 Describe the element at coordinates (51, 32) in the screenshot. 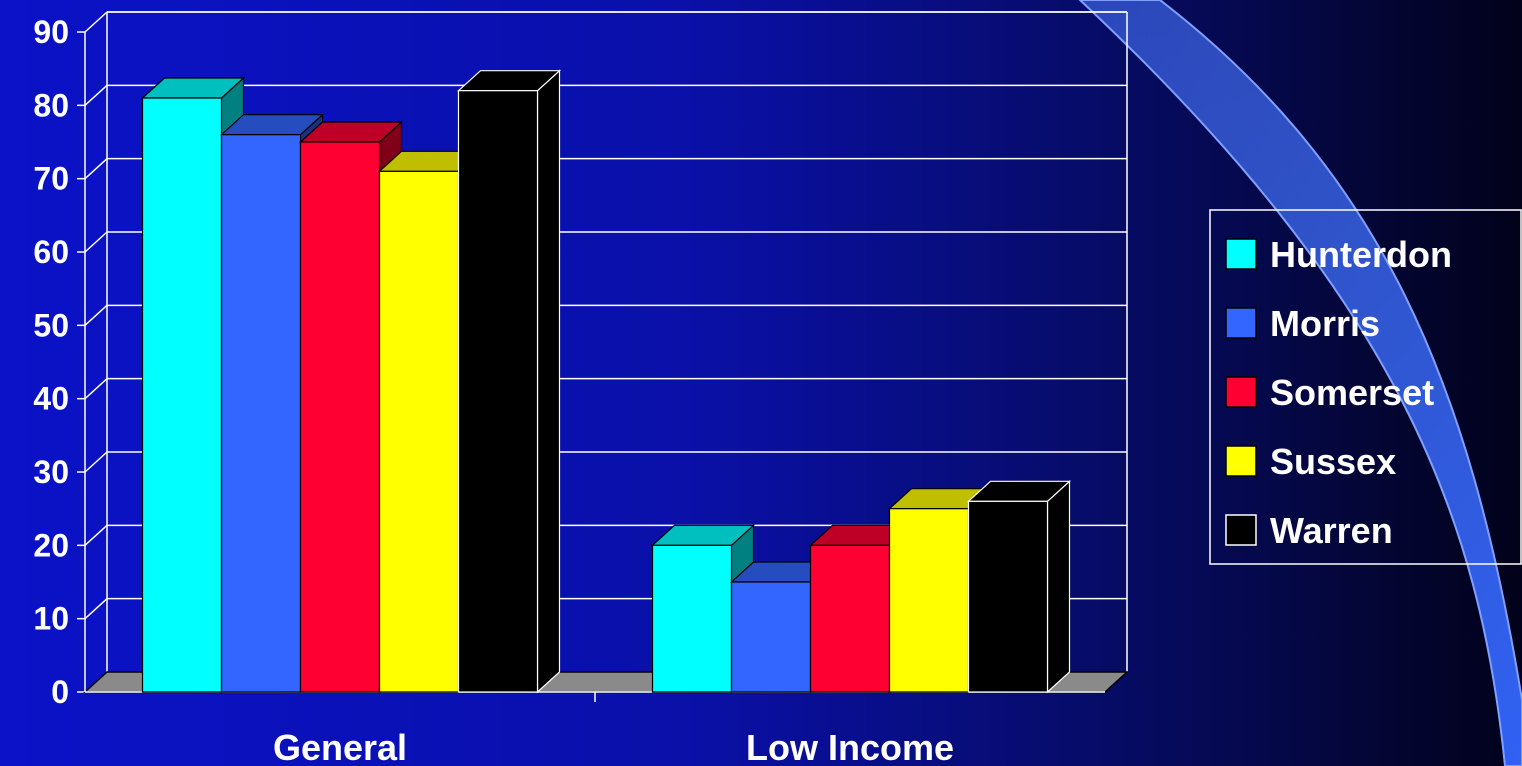

I see `y-tick-label: 90` at that location.